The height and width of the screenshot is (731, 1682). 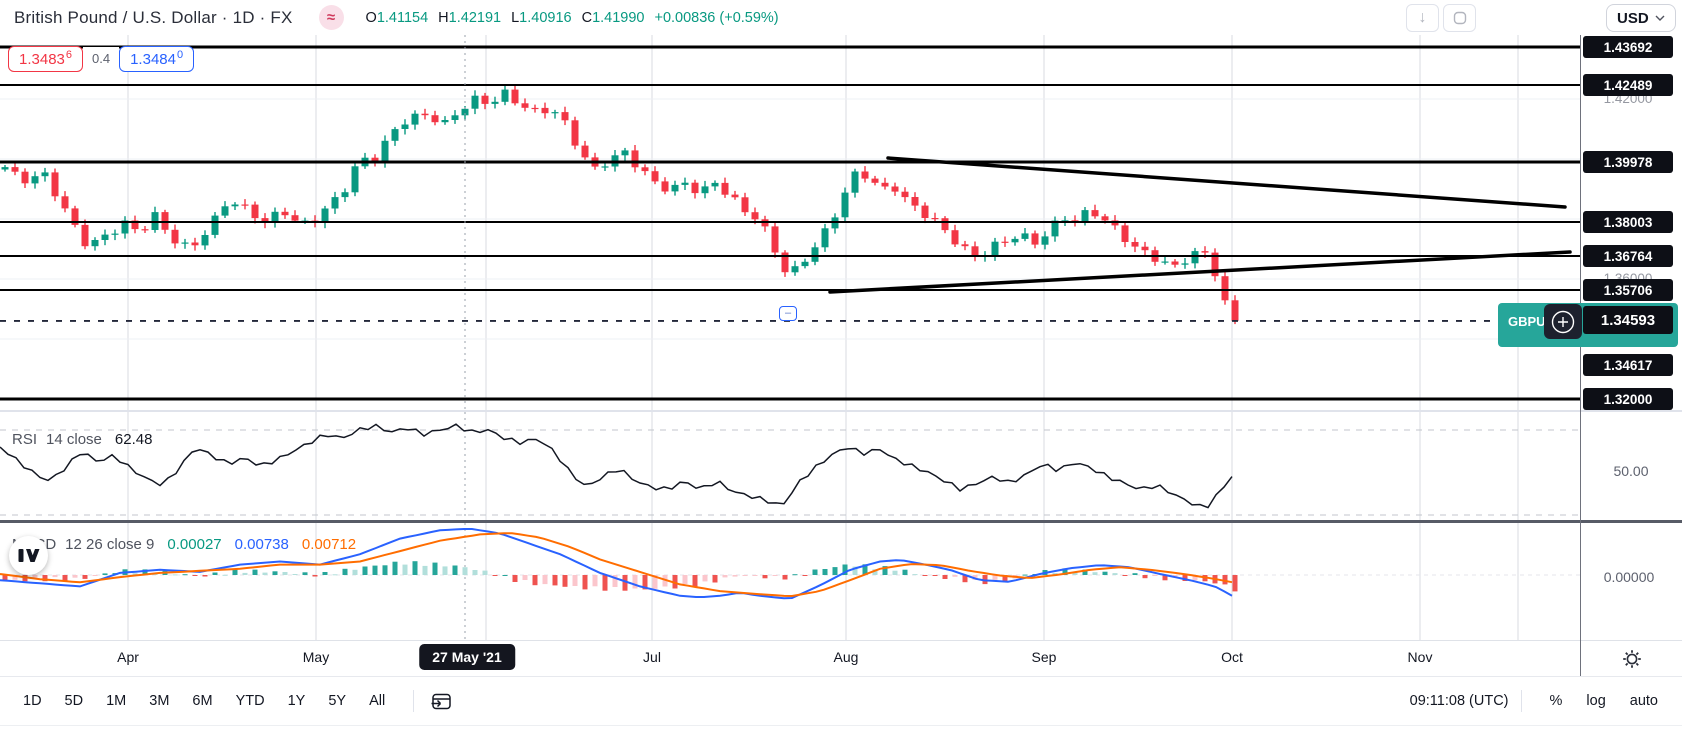 What do you see at coordinates (1643, 701) in the screenshot?
I see `auto-scale-button: auto` at bounding box center [1643, 701].